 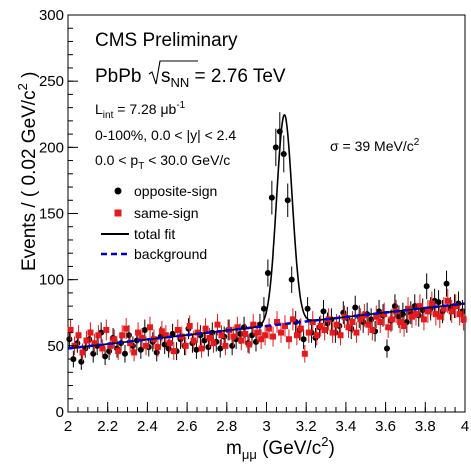 I want to click on sigma-value: σ = 39 MeV/c, so click(x=372, y=146).